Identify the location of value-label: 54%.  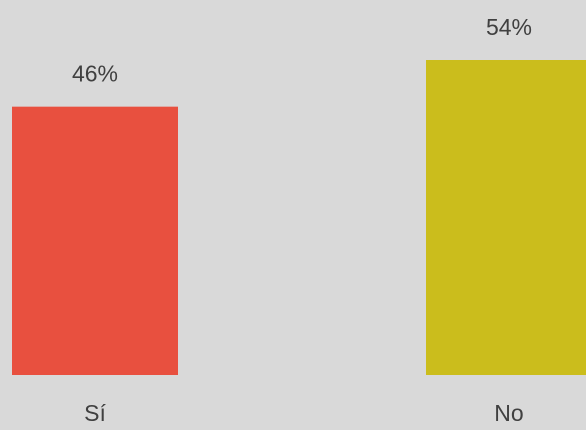
(509, 27).